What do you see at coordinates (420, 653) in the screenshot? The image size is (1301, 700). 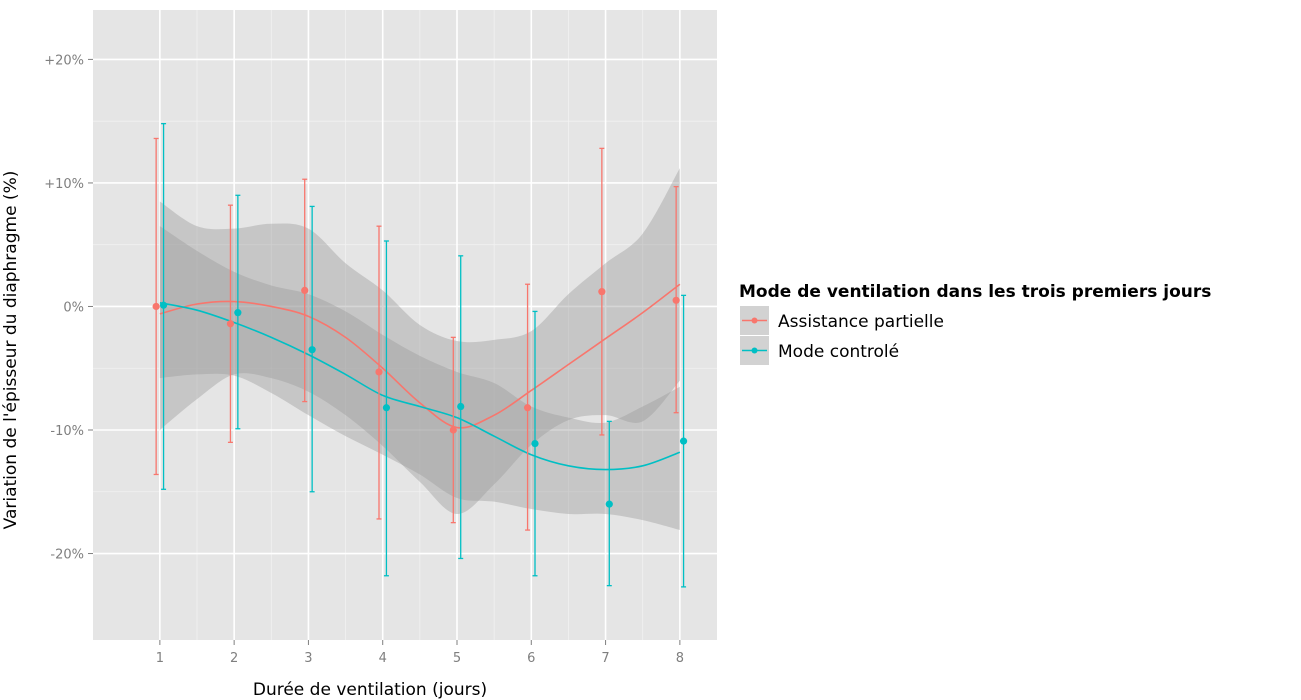 I see `x-axis: 1 2 3 4 5 6 7 8` at bounding box center [420, 653].